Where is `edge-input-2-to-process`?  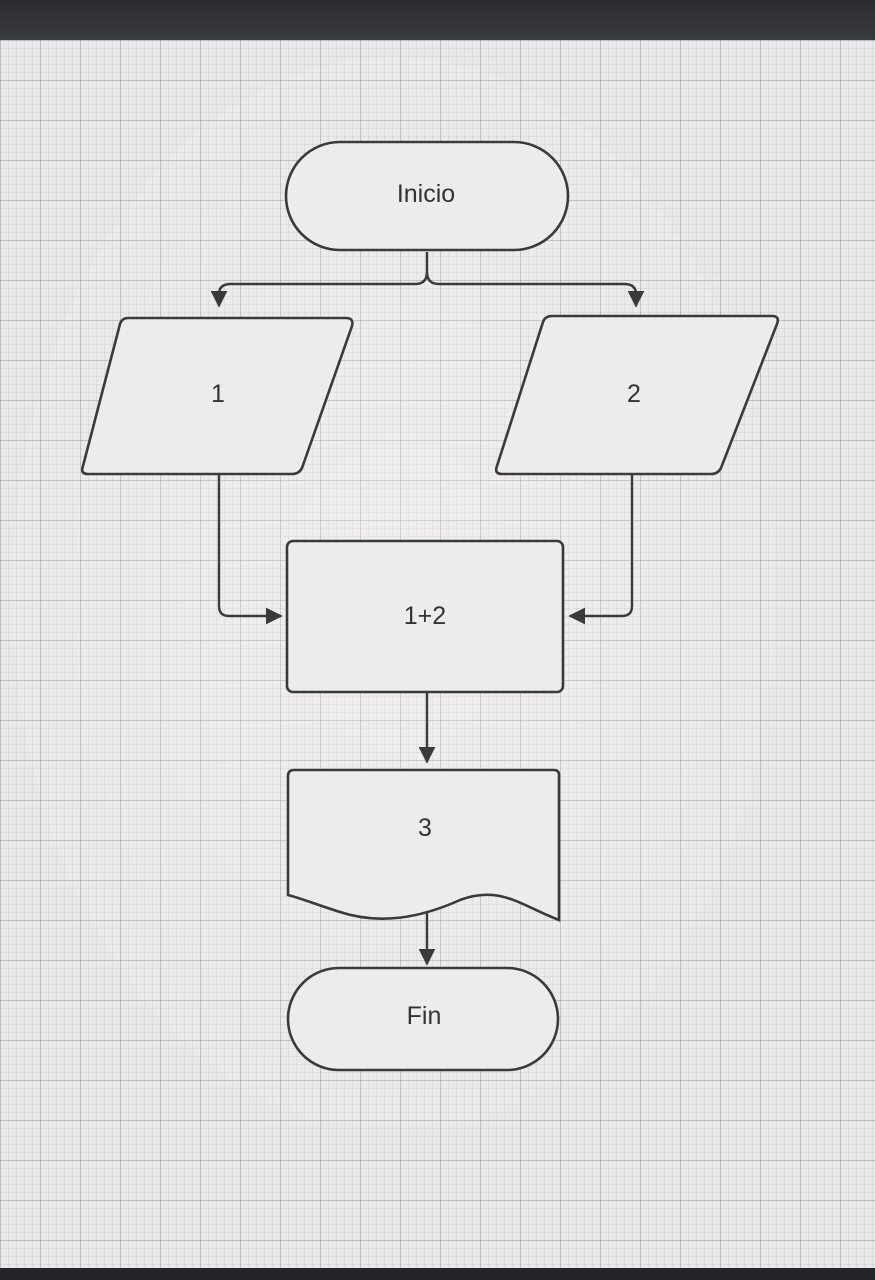
edge-input-2-to-process is located at coordinates (601, 549).